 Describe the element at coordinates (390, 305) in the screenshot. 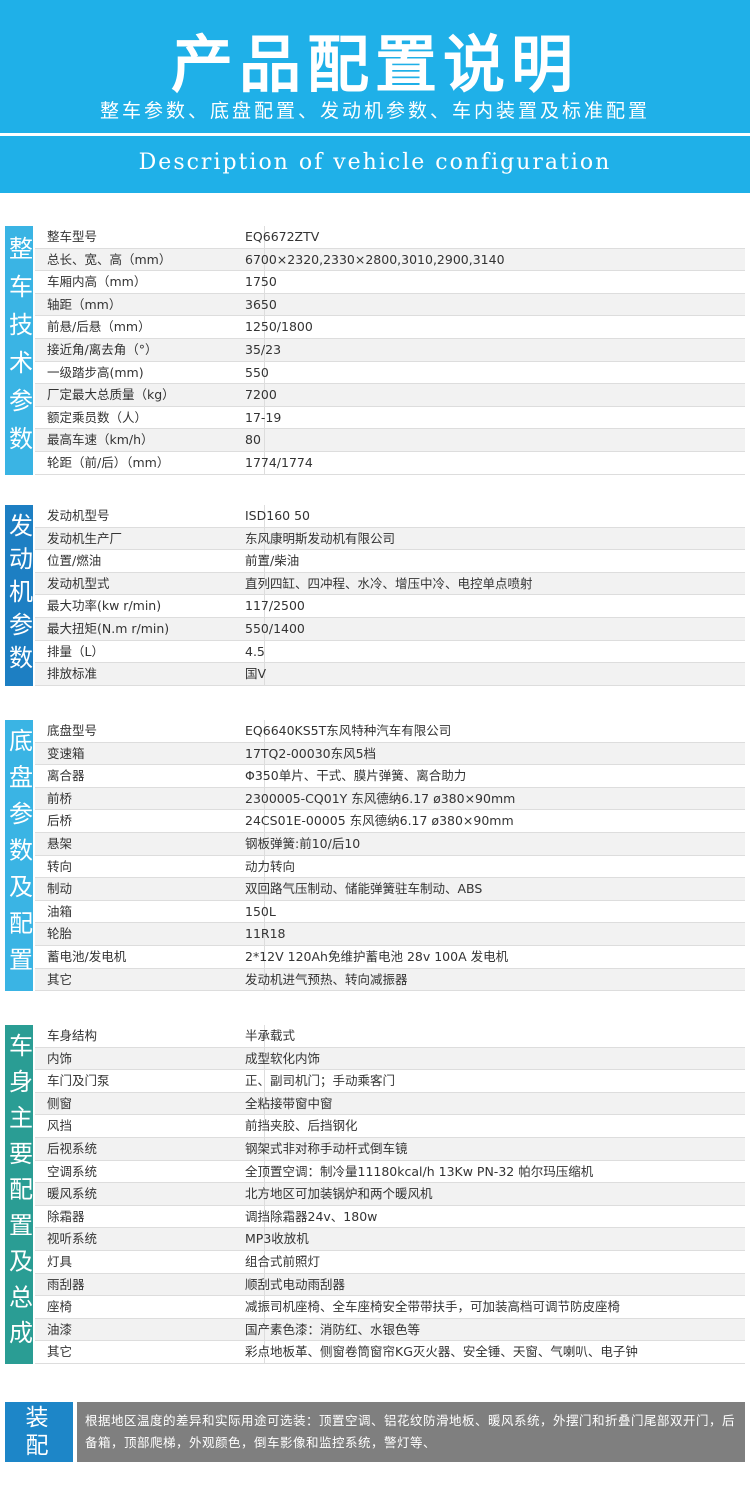

I see `table-row: 轴距（mm） 3650` at that location.